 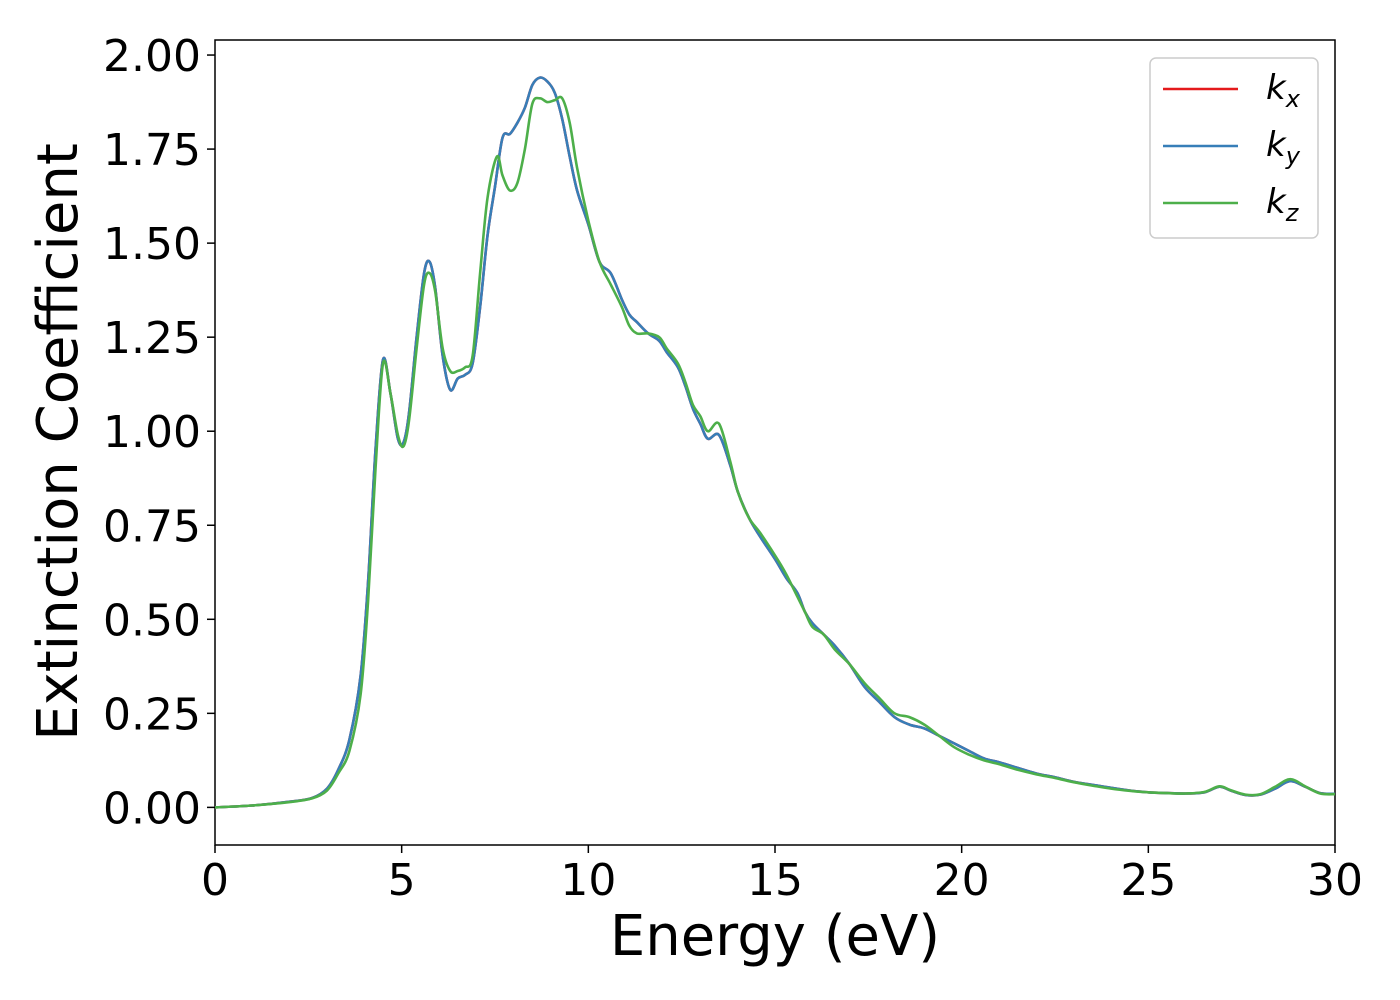 I want to click on x-tick-label: 20, so click(x=962, y=880).